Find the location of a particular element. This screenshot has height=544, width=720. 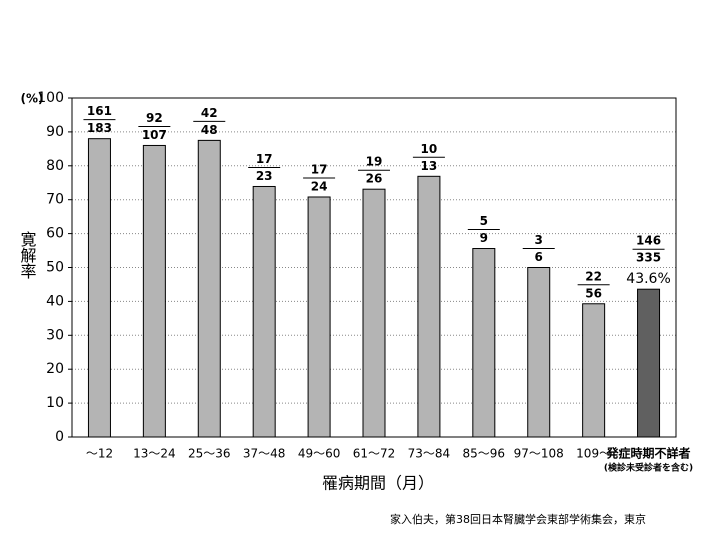

denominator: 335 is located at coordinates (648, 258).